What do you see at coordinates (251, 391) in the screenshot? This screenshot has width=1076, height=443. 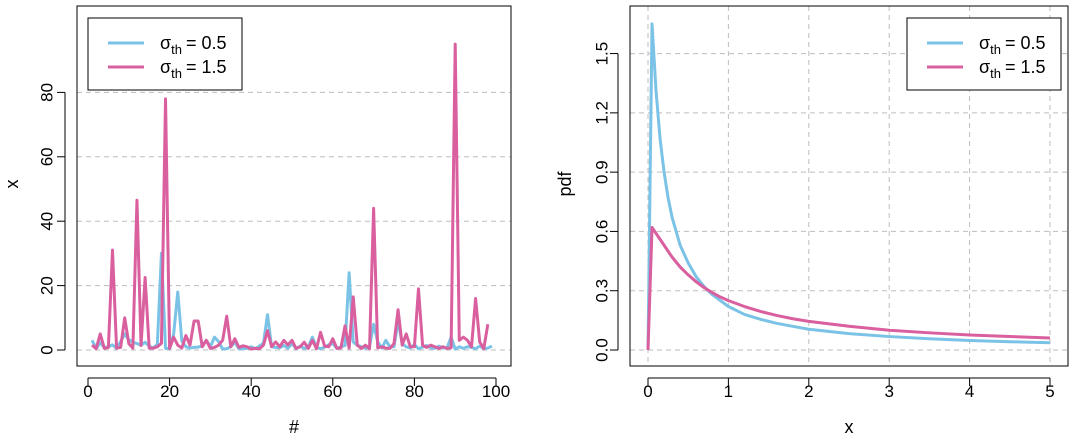 I see `x-tick-label: 40` at bounding box center [251, 391].